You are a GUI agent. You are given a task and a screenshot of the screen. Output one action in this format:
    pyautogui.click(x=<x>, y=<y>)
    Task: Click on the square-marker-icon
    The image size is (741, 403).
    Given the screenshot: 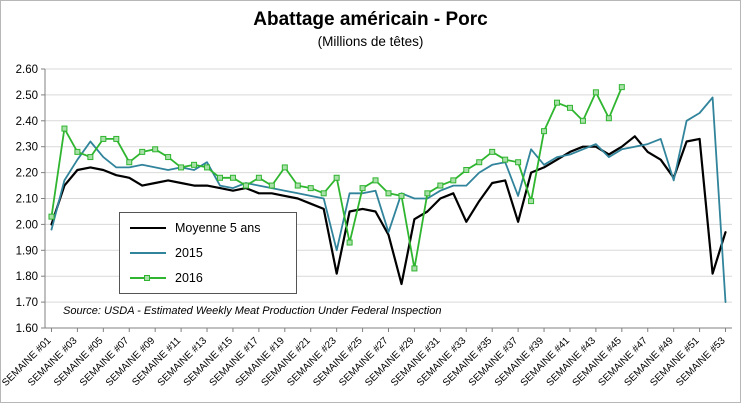 What is the action you would take?
    pyautogui.click(x=147, y=278)
    